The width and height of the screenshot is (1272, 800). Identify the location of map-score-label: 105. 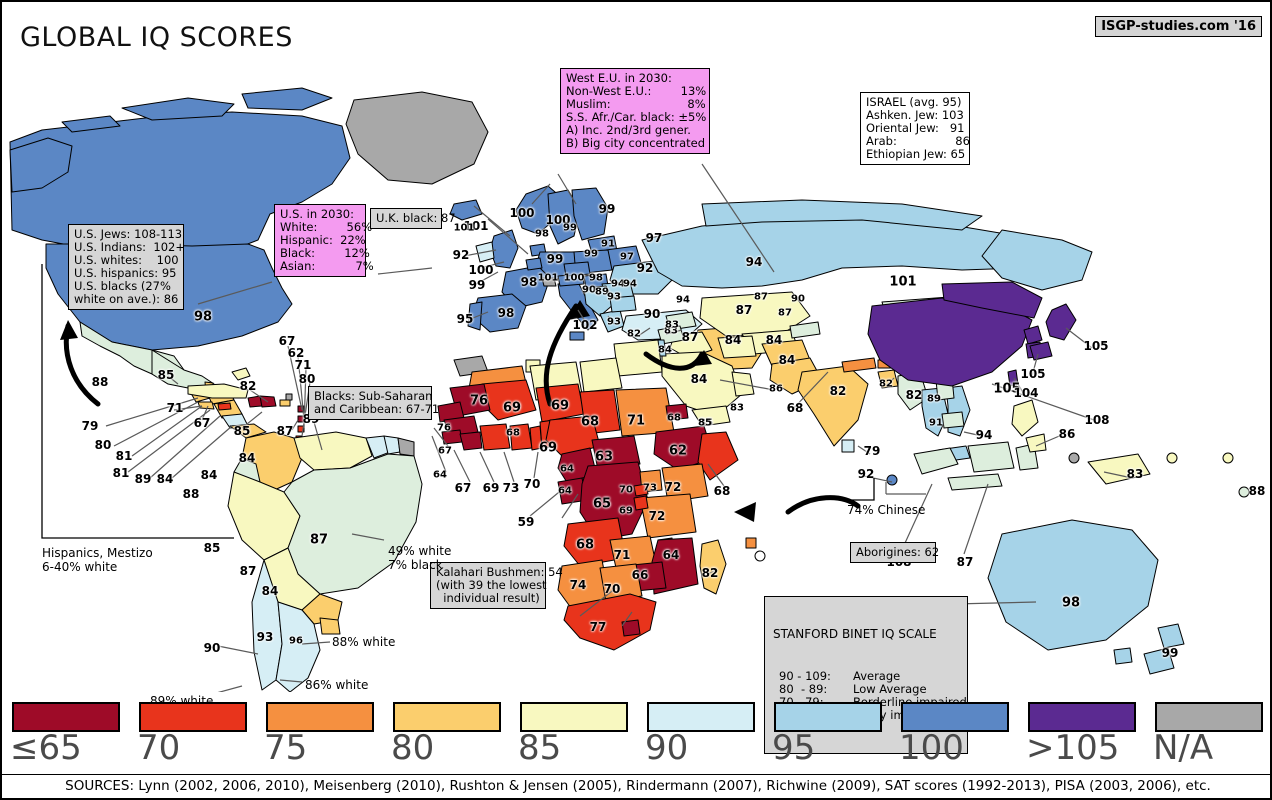
(1007, 389).